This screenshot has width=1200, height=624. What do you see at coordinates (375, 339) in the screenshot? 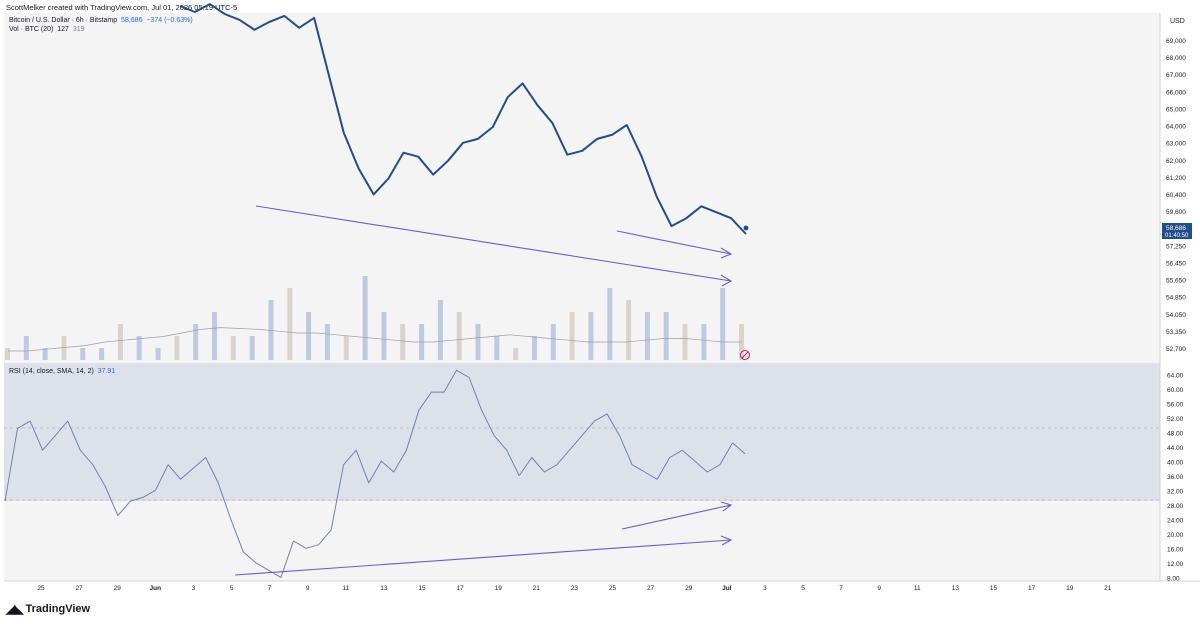
I see `volume-ma-line` at bounding box center [375, 339].